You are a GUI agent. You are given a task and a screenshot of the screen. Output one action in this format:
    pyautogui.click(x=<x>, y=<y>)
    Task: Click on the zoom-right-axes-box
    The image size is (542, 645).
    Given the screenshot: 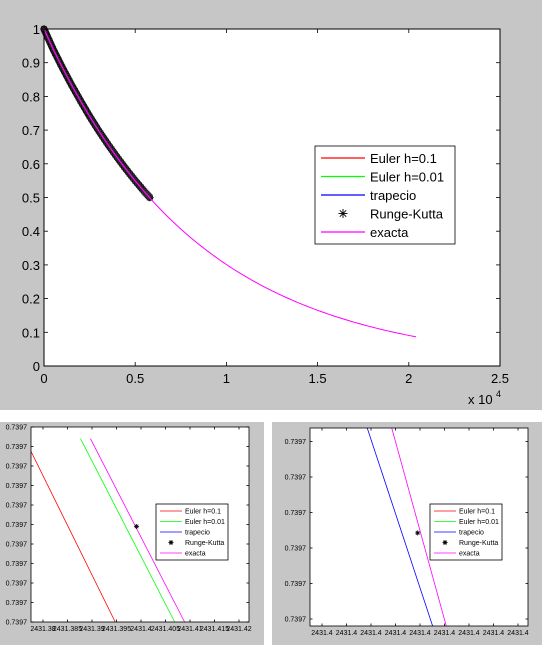 What is the action you would take?
    pyautogui.click(x=419, y=527)
    